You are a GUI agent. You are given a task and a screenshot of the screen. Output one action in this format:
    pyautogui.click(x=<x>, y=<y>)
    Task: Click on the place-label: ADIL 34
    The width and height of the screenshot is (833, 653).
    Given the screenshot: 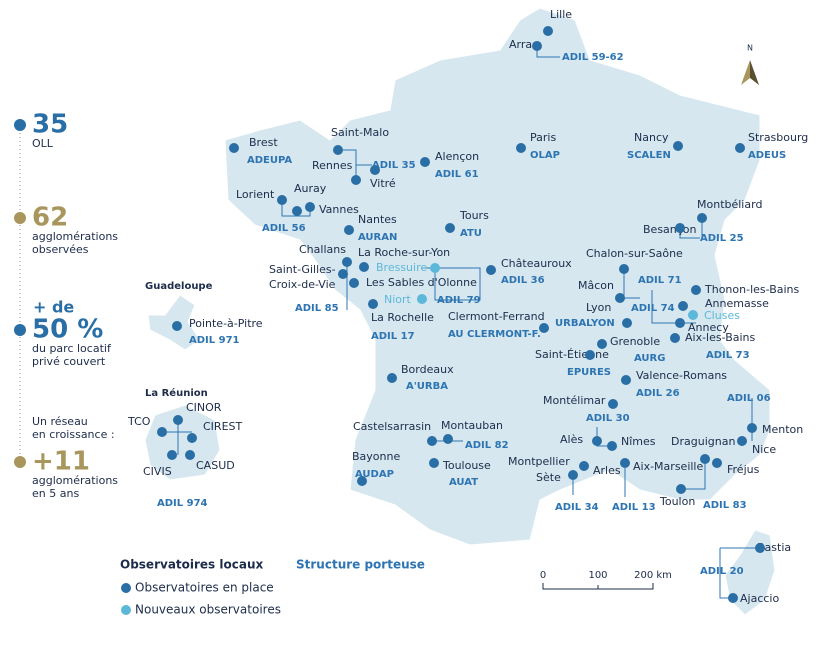 What is the action you would take?
    pyautogui.click(x=577, y=507)
    